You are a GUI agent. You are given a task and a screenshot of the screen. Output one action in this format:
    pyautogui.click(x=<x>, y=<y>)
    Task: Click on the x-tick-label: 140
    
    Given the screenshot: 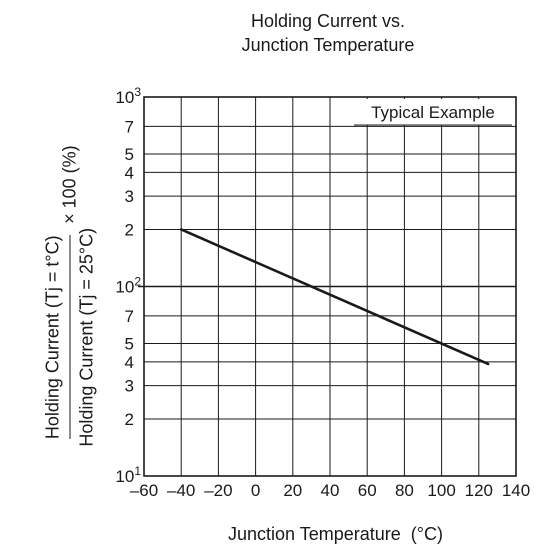 What is the action you would take?
    pyautogui.click(x=516, y=490)
    